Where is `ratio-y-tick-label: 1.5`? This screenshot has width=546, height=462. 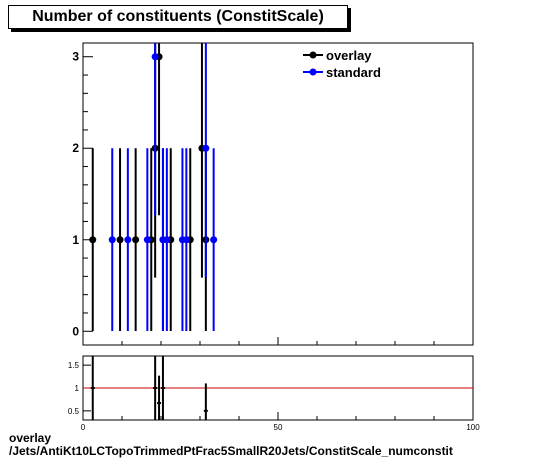
ratio-y-tick-label: 1.5 is located at coordinates (74, 365).